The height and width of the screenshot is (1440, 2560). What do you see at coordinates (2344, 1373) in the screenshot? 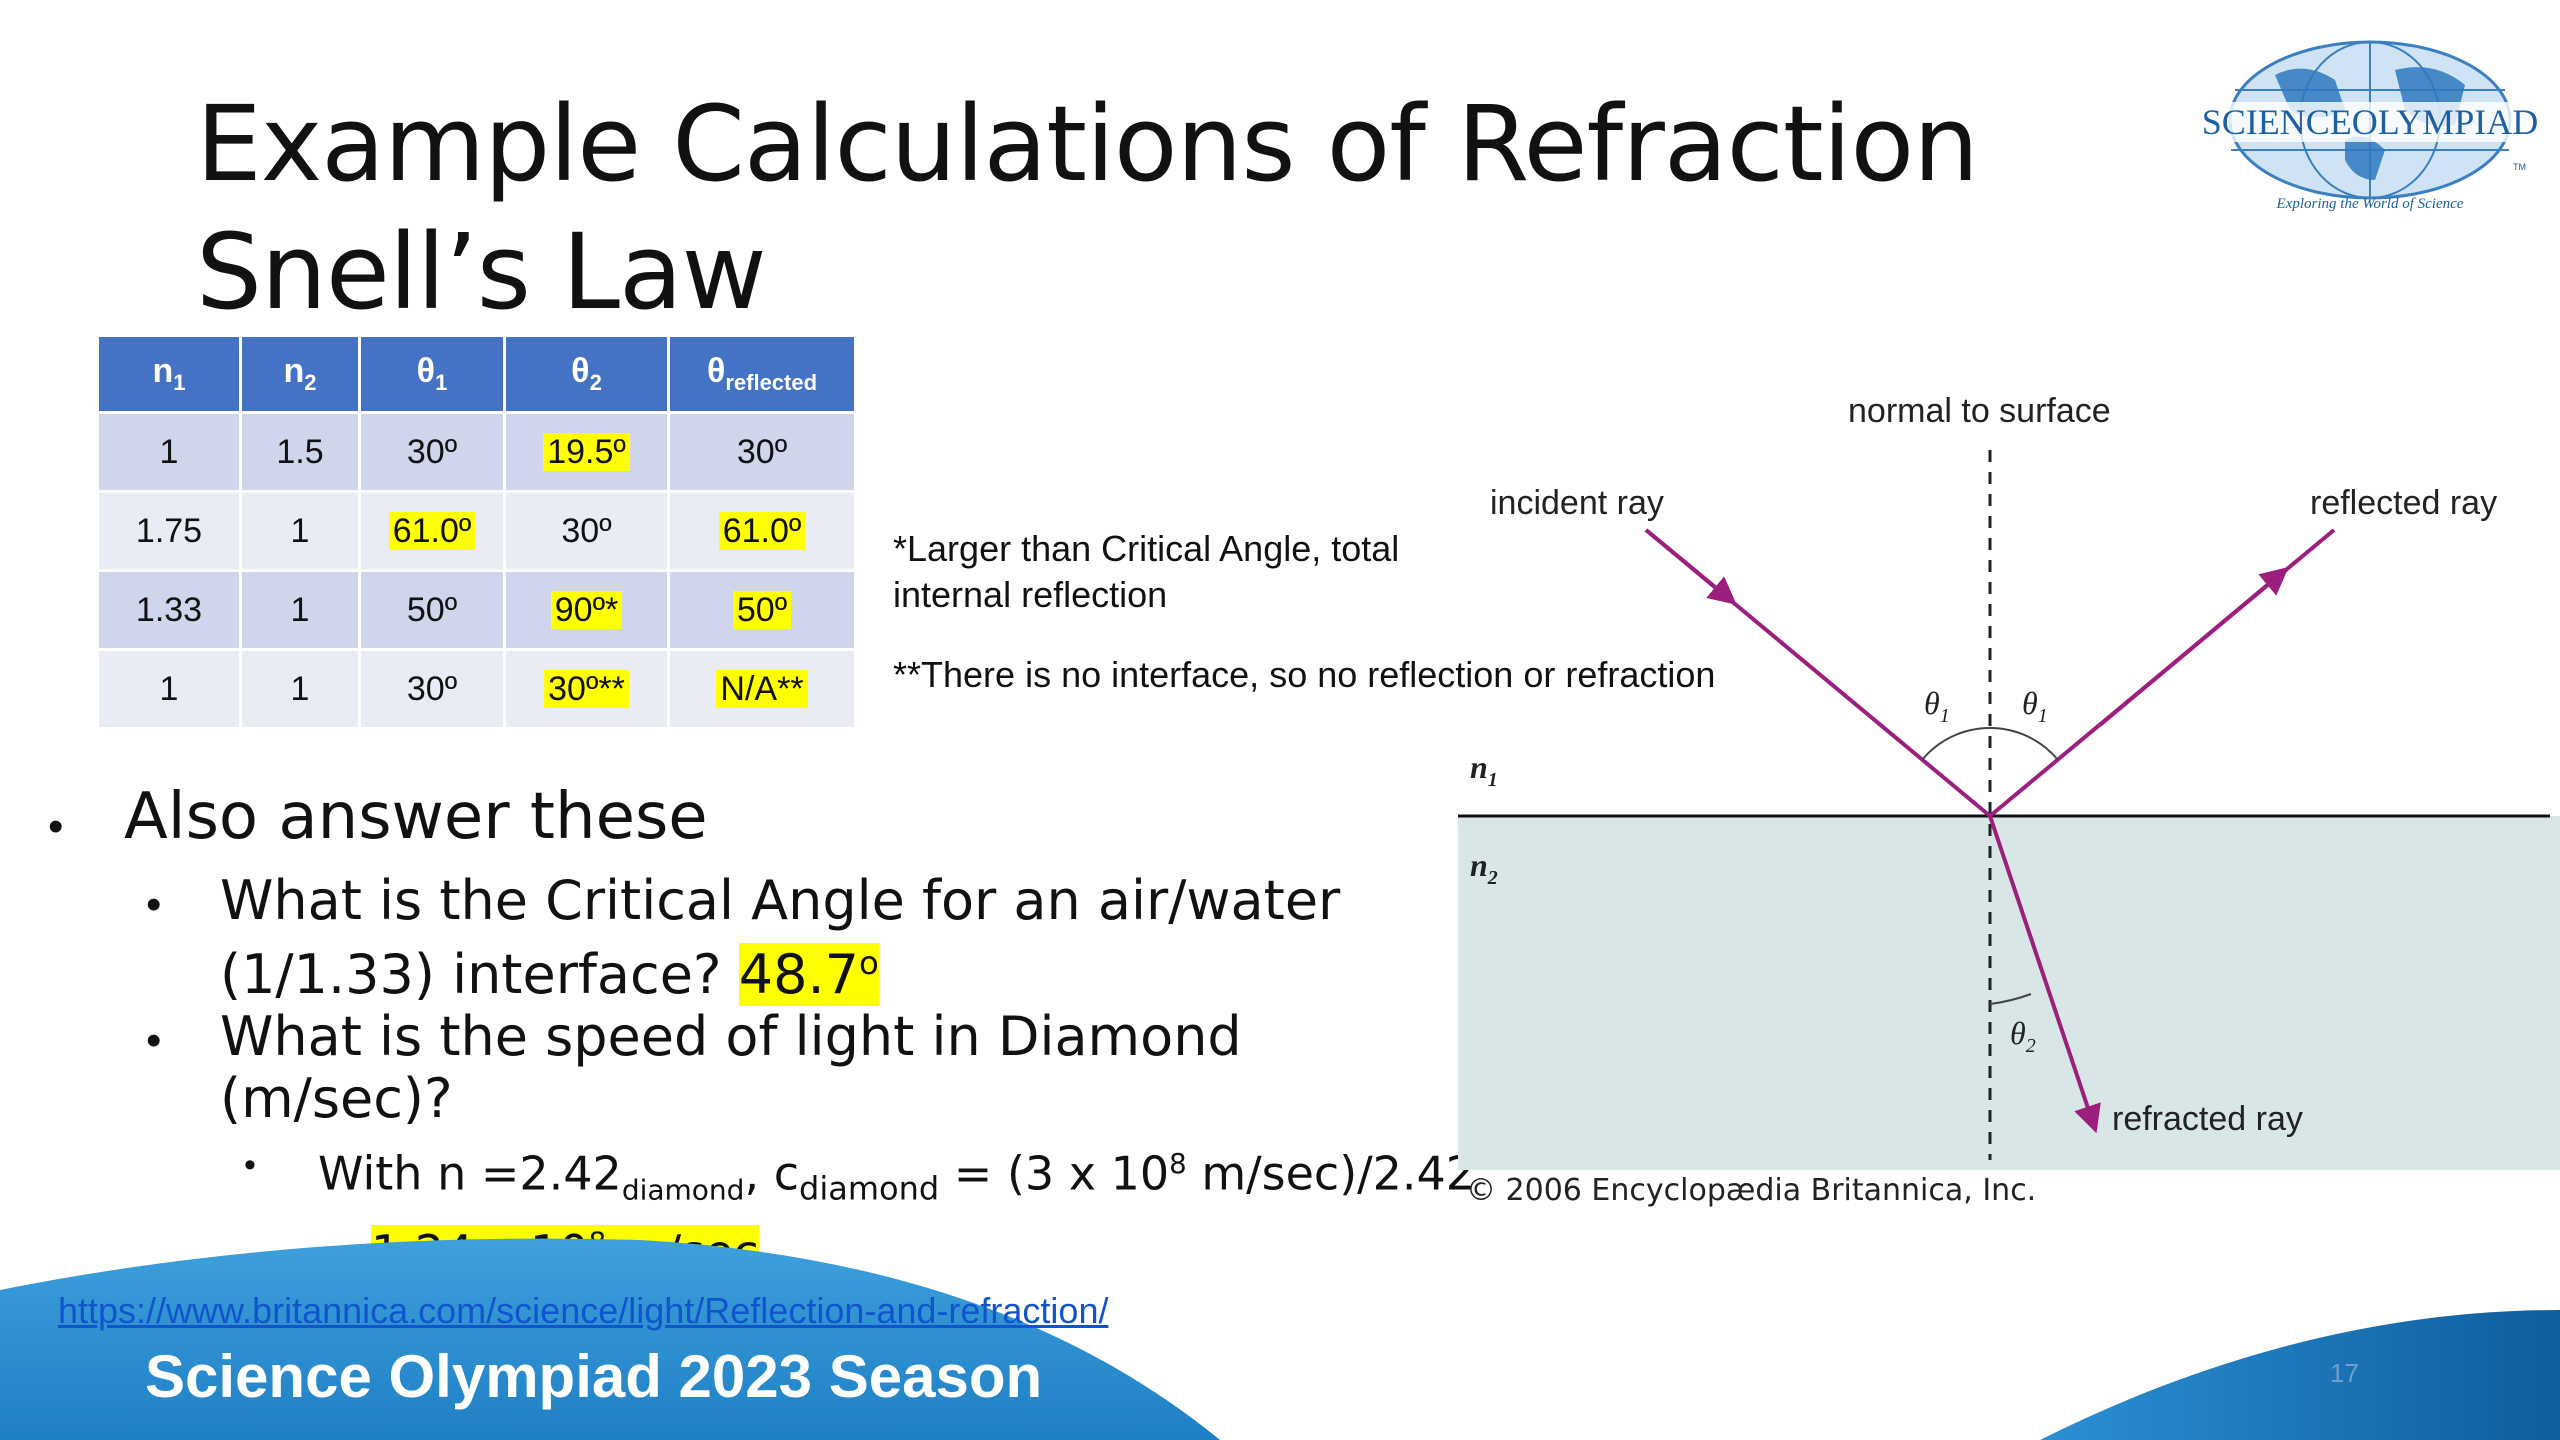
I see `slide-number: 17` at bounding box center [2344, 1373].